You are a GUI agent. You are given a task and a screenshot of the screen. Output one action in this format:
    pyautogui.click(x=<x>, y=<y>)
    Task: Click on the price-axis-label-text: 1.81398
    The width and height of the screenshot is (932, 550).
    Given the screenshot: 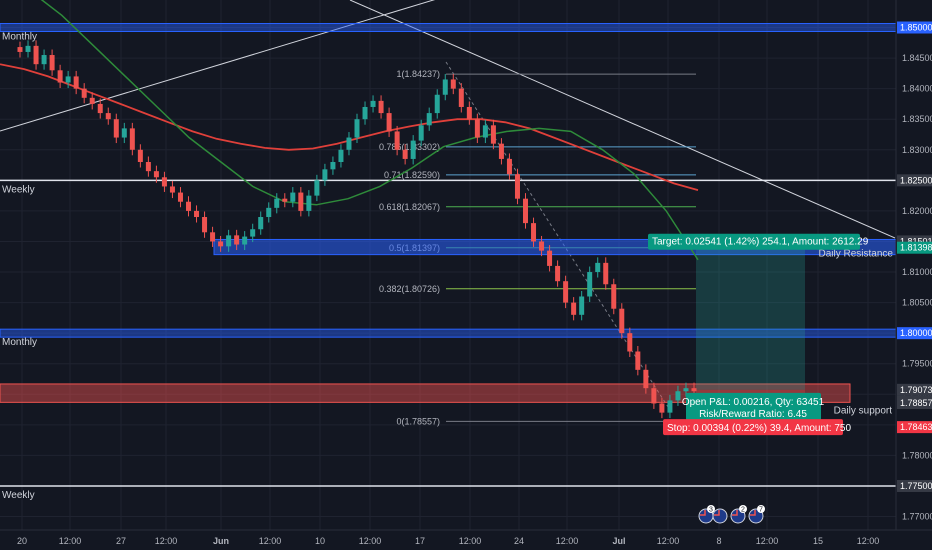 What is the action you would take?
    pyautogui.click(x=916, y=248)
    